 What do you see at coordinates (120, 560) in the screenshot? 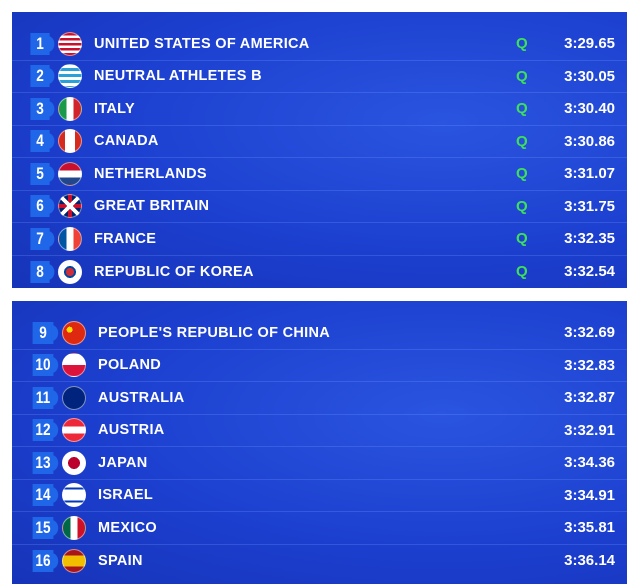
I see `country-name: SPAIN` at bounding box center [120, 560].